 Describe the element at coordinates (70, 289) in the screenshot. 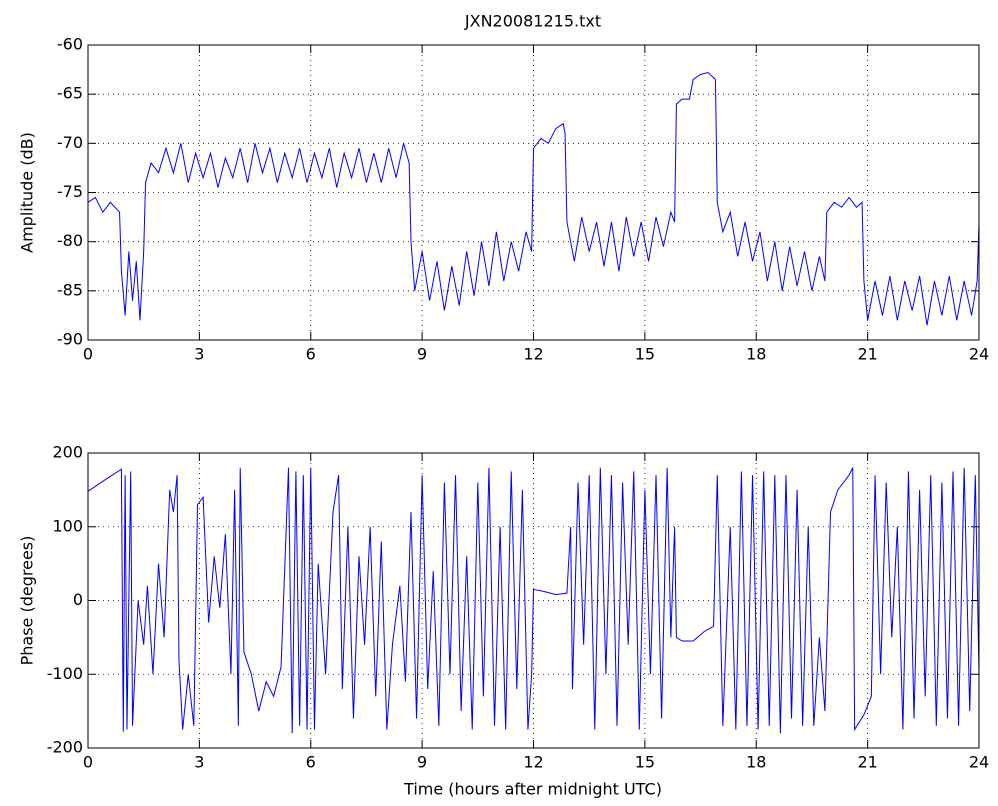

I see `y-tick-label: -85` at that location.